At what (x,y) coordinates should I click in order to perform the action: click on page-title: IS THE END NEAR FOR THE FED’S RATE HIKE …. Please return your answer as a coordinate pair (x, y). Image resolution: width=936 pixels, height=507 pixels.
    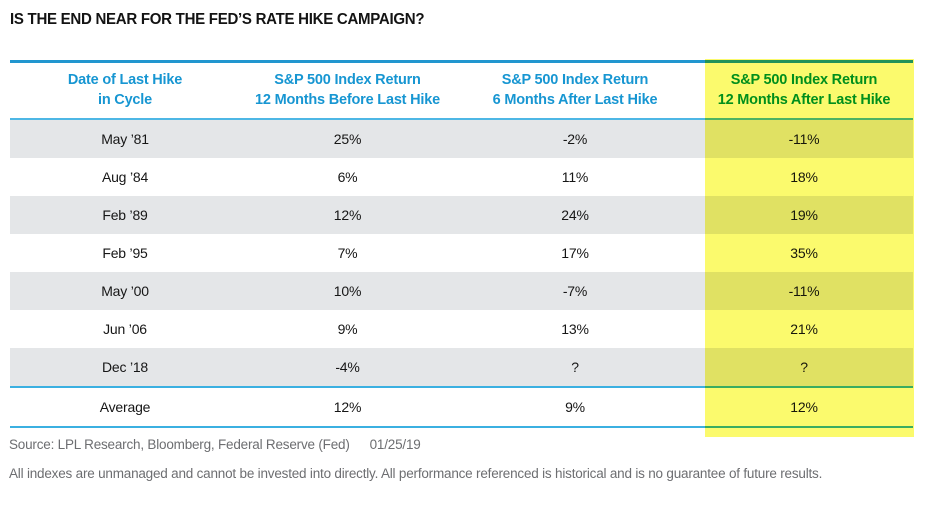
    Looking at the image, I should click on (217, 19).